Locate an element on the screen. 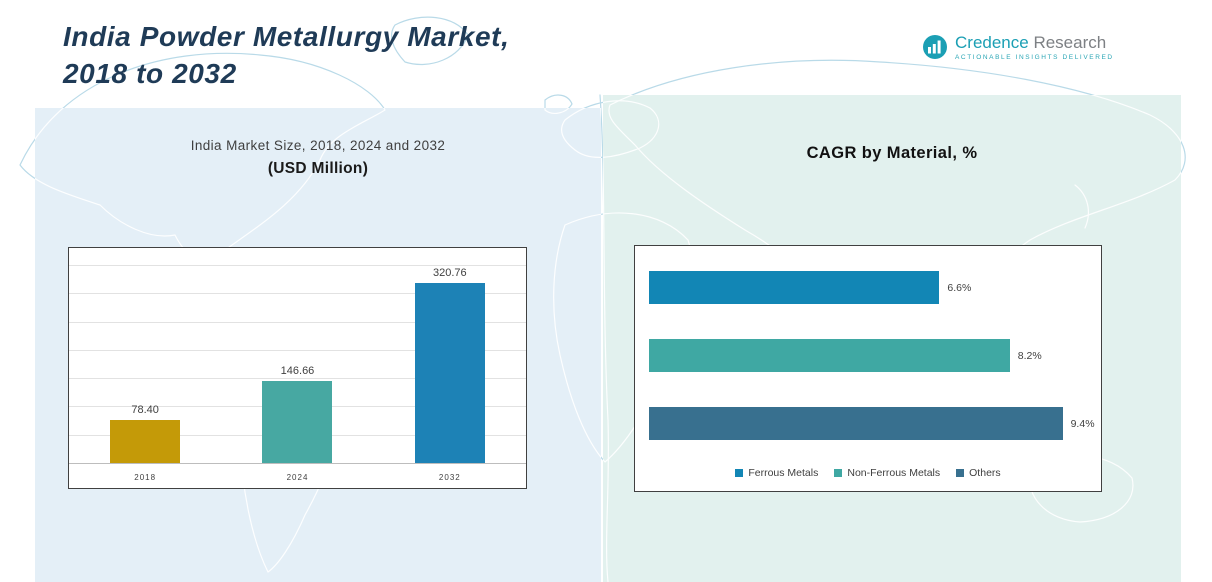 This screenshot has width=1212, height=582. bar-2032 is located at coordinates (449, 373).